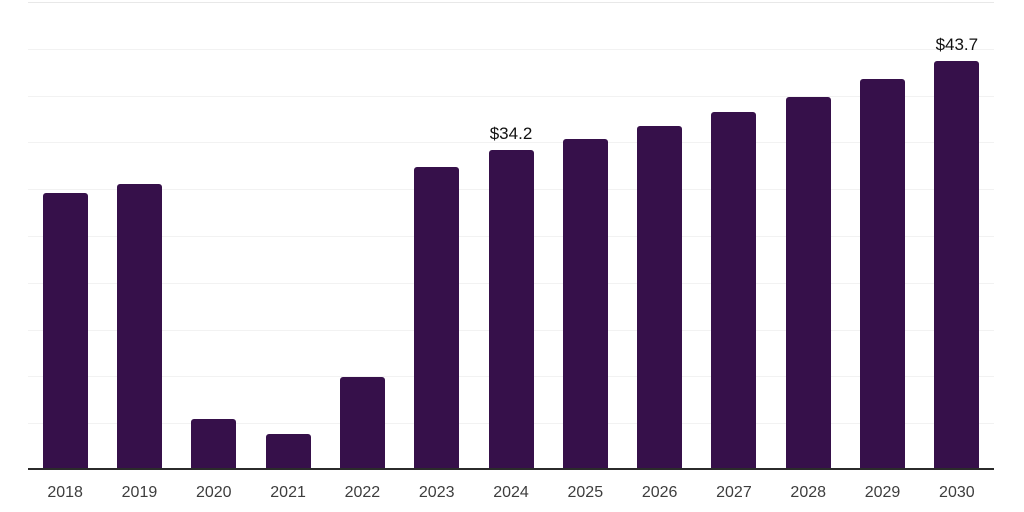 The height and width of the screenshot is (512, 1024). Describe the element at coordinates (511, 2) in the screenshot. I see `gridline-y50` at that location.